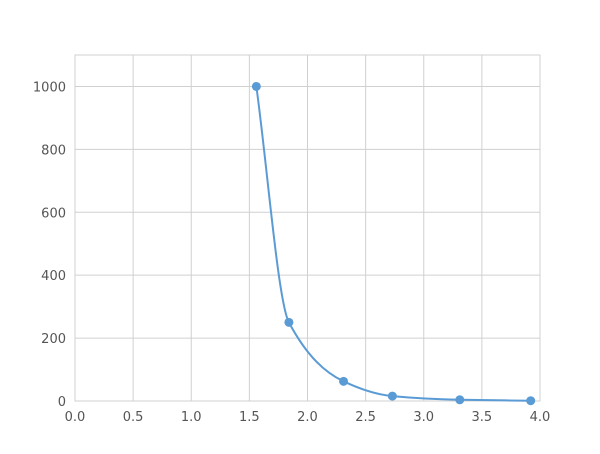 This screenshot has width=600, height=454. What do you see at coordinates (75, 417) in the screenshot?
I see `x-tick-label: 0.0` at bounding box center [75, 417].